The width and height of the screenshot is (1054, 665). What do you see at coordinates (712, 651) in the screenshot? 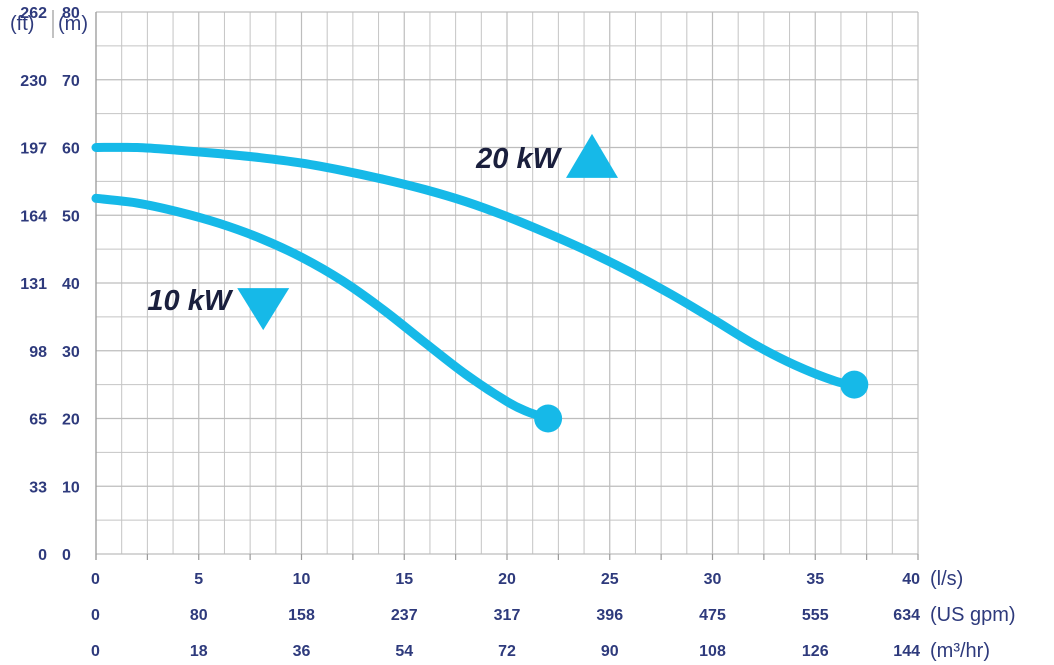
I see `x-tick-label: 108` at bounding box center [712, 651].